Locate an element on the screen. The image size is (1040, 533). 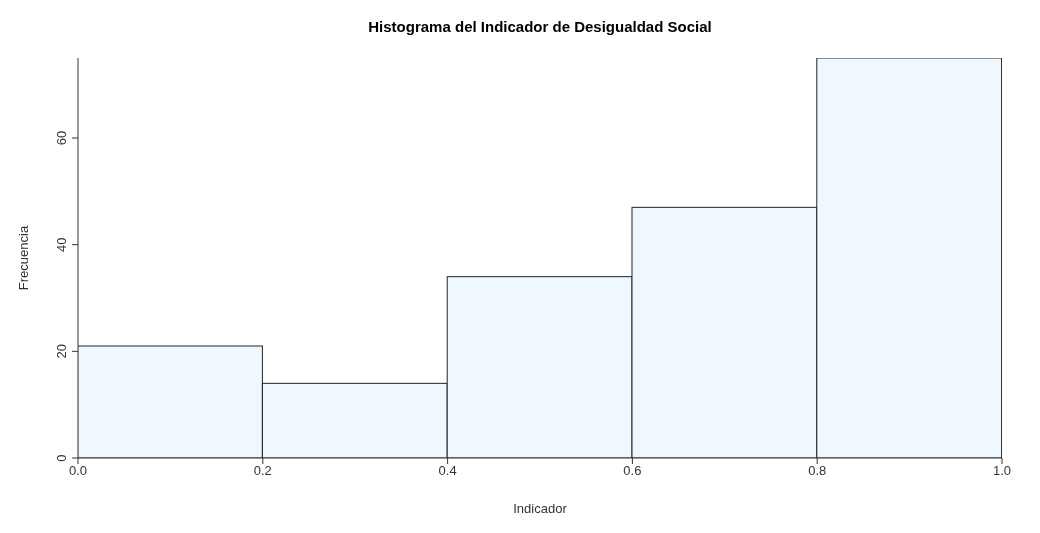
y-tick-label: 60 is located at coordinates (61, 138).